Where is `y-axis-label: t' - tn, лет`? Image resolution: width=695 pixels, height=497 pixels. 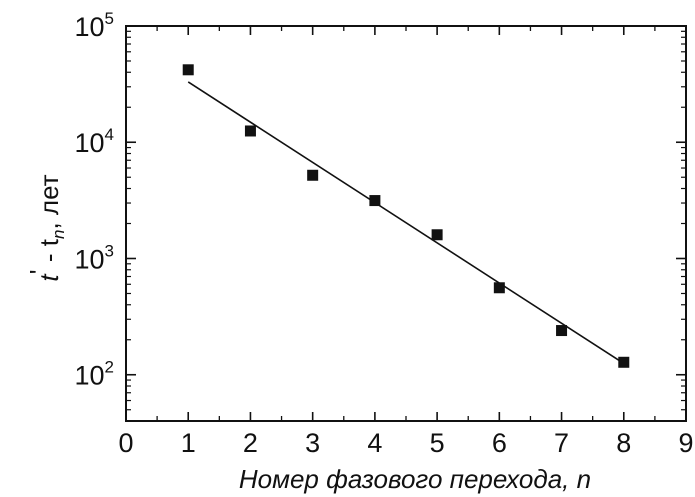
y-axis-label: t' - tn, лет is located at coordinates (46, 227).